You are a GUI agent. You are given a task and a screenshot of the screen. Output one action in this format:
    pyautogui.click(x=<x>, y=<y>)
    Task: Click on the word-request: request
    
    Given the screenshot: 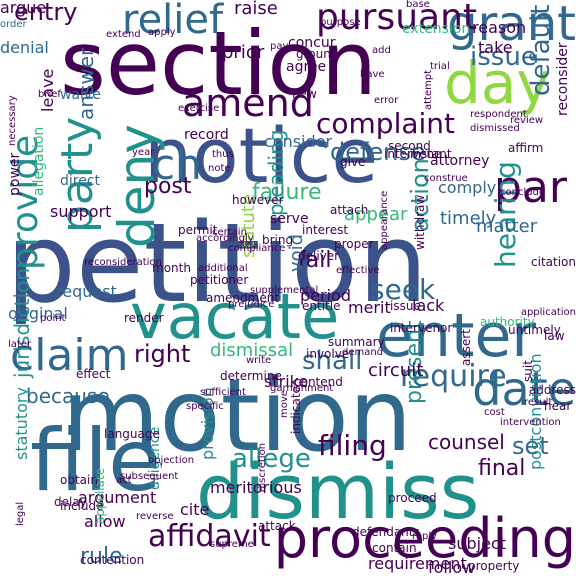 What is the action you would take?
    pyautogui.click(x=86, y=291)
    